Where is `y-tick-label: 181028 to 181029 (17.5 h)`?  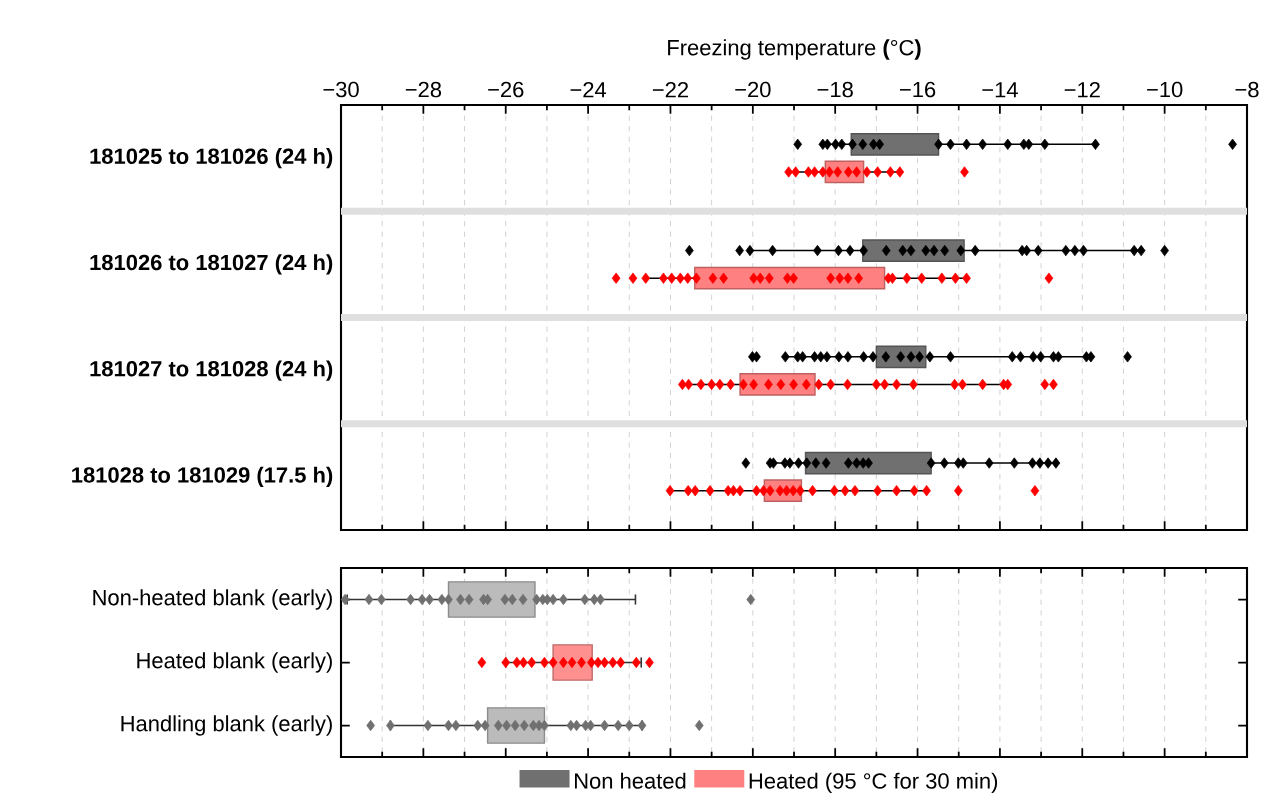
y-tick-label: 181028 to 181029 (17.5 h) is located at coordinates (202, 477).